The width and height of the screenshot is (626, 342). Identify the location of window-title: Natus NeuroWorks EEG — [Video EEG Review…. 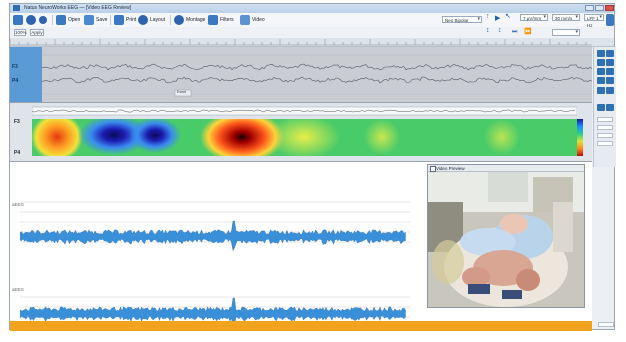
(78, 8).